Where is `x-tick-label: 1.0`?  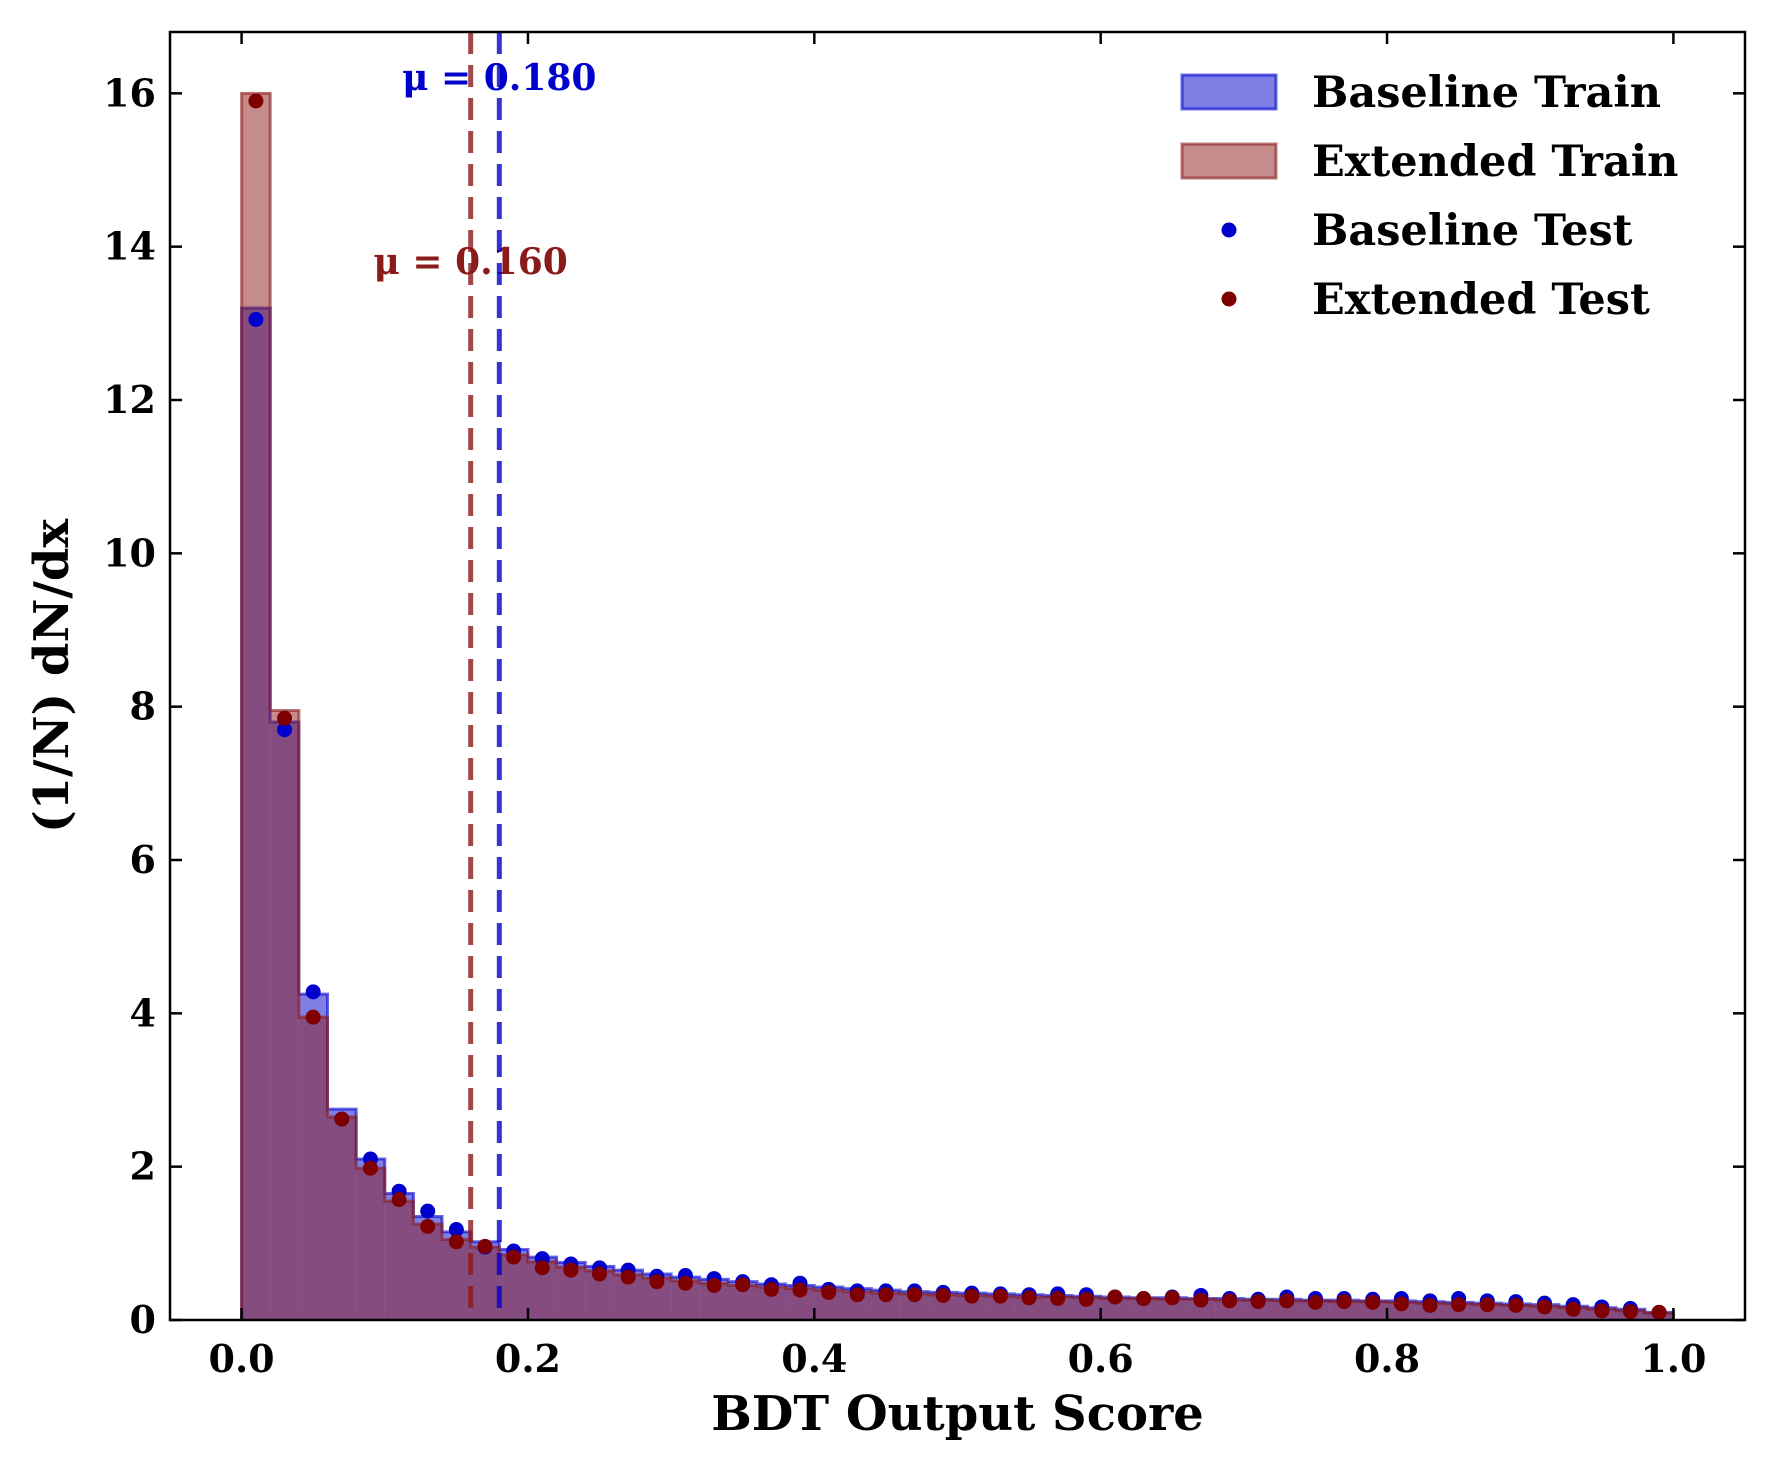 x-tick-label: 1.0 is located at coordinates (1673, 1358).